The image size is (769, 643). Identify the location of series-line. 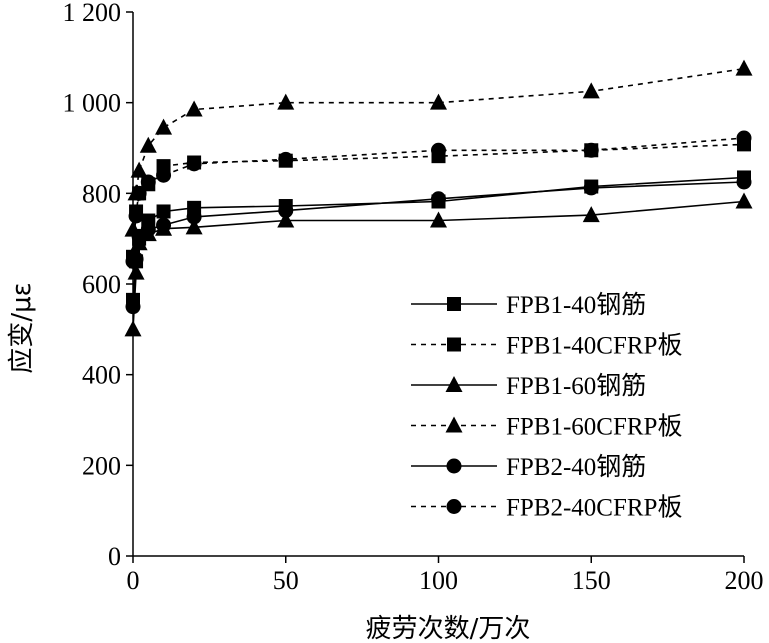
(438, 200).